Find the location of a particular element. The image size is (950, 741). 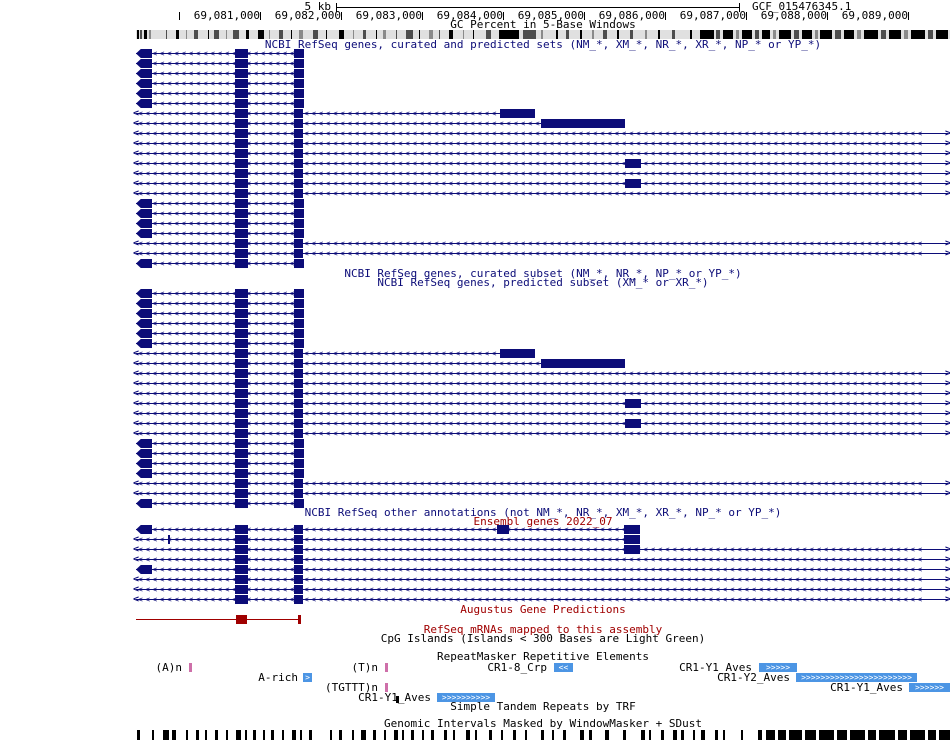

repeat-box: >>>>>> is located at coordinates (929, 687).